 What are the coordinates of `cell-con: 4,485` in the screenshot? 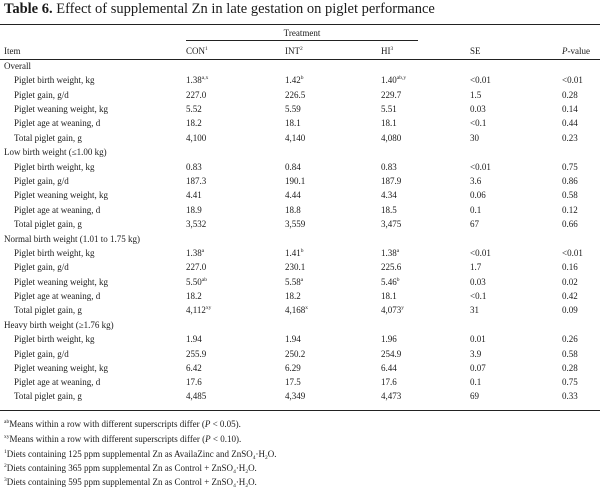 It's located at (196, 396).